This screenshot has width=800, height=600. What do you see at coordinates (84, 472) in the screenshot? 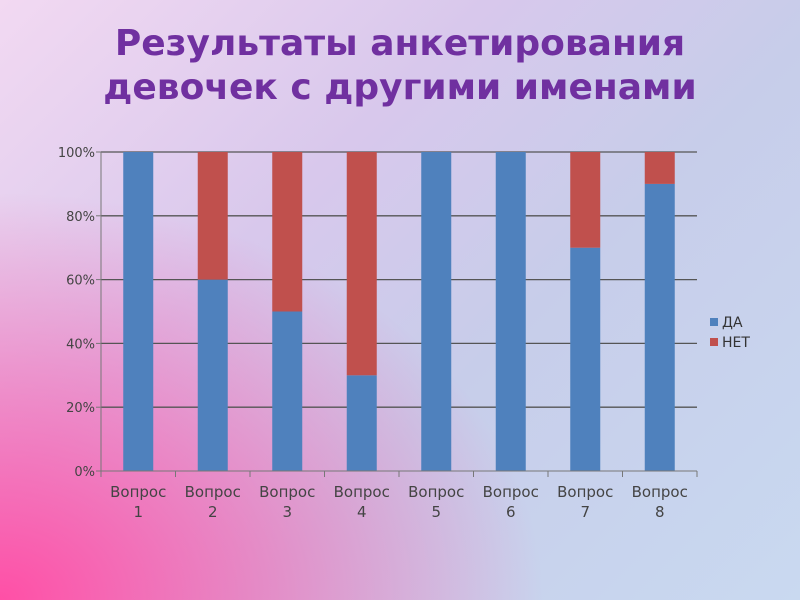
I see `y-tick-label: 0%` at bounding box center [84, 472].